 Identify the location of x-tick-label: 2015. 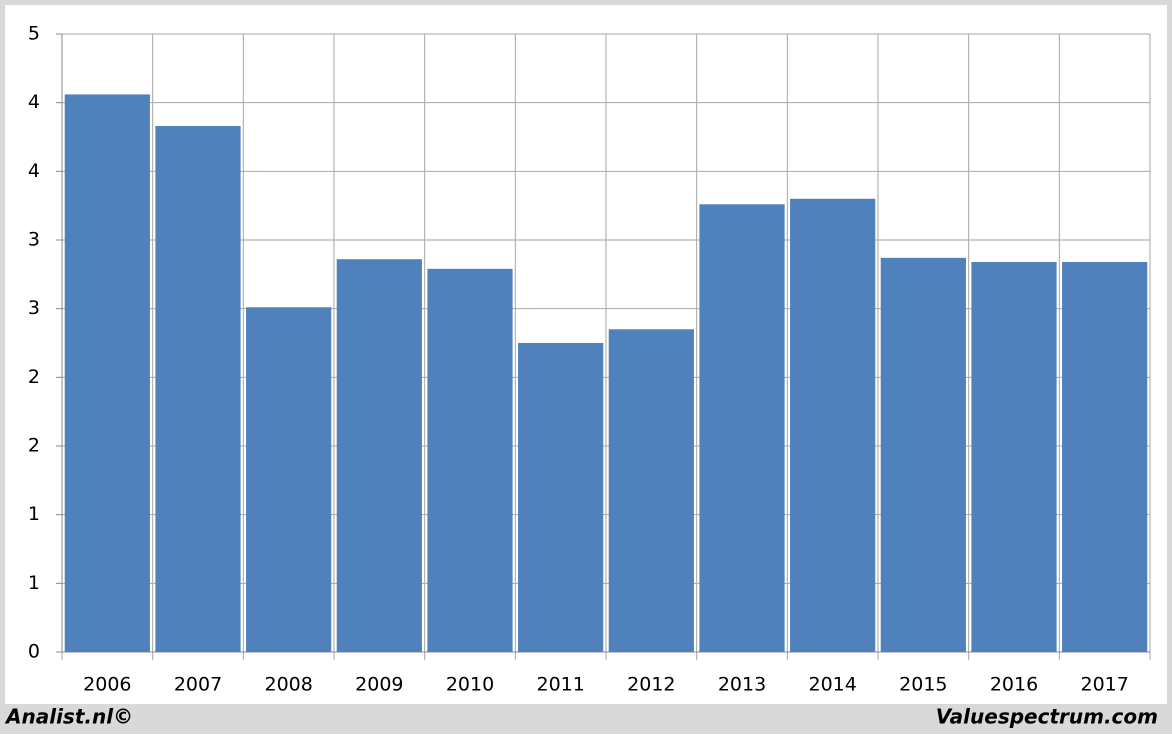
(923, 685).